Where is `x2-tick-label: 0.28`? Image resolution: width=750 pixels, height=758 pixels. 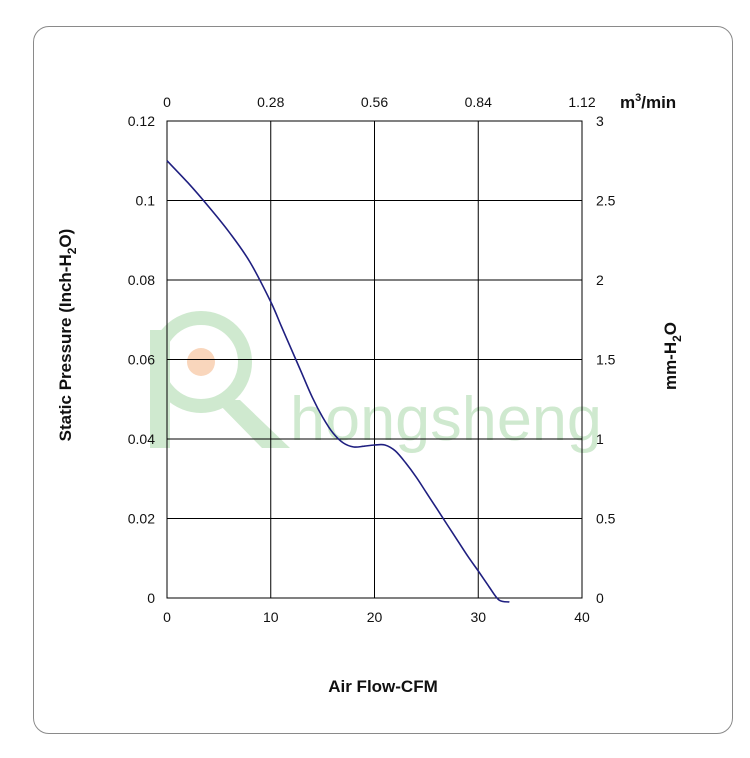
x2-tick-label: 0.28 is located at coordinates (270, 102).